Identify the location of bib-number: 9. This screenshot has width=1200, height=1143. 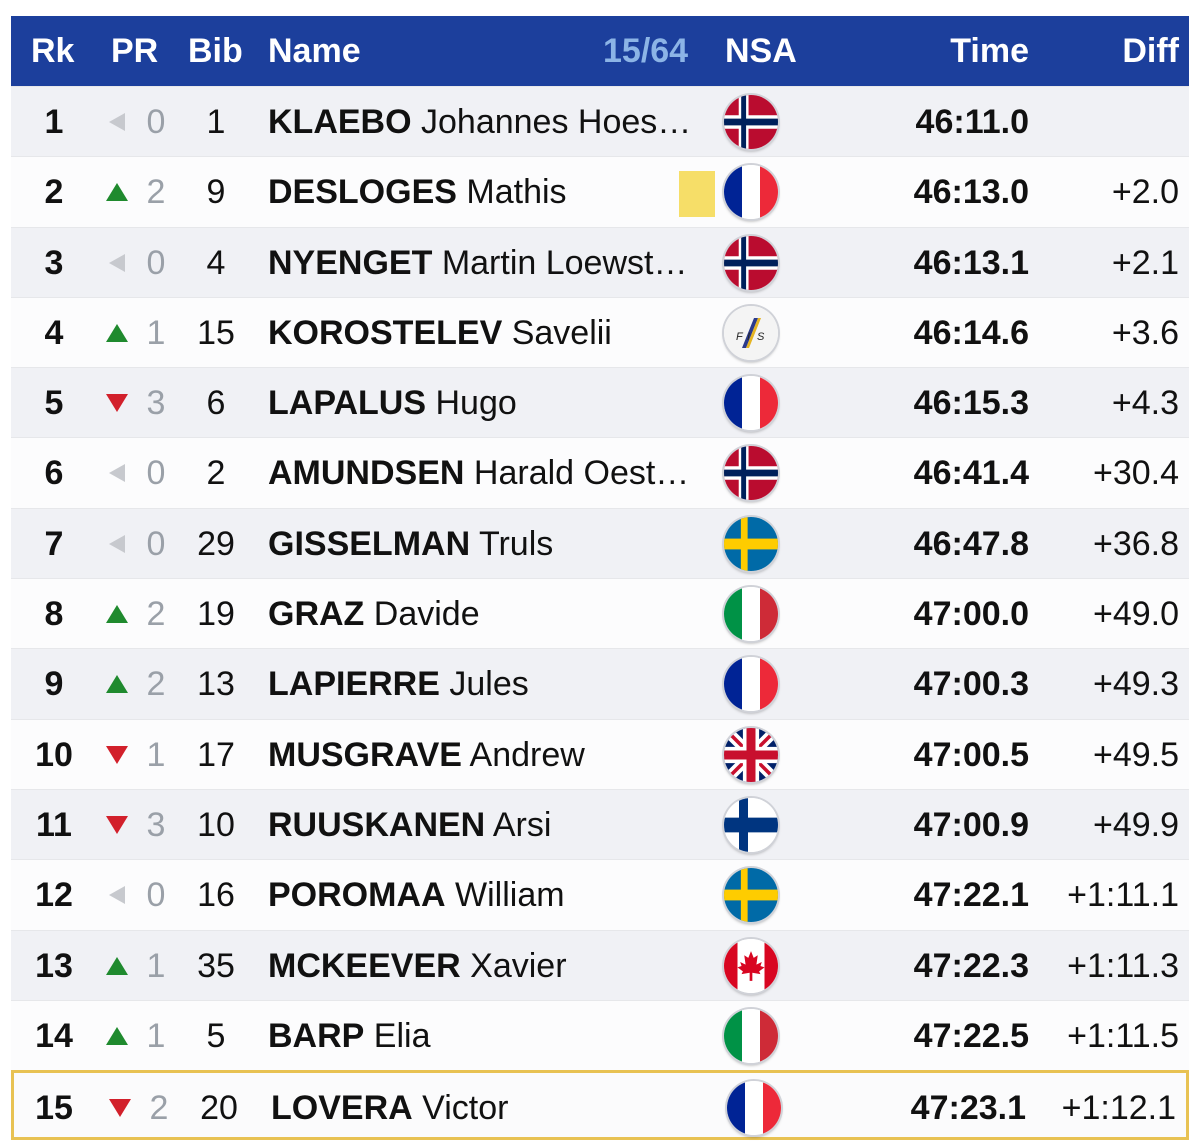
(216, 192).